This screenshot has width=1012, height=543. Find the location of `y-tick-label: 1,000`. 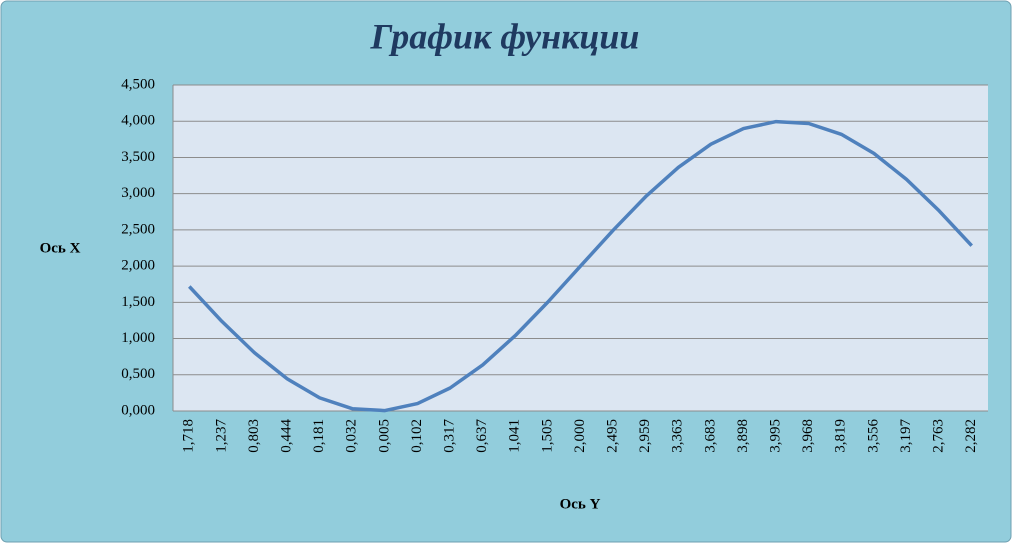

y-tick-label: 1,000 is located at coordinates (138, 338).